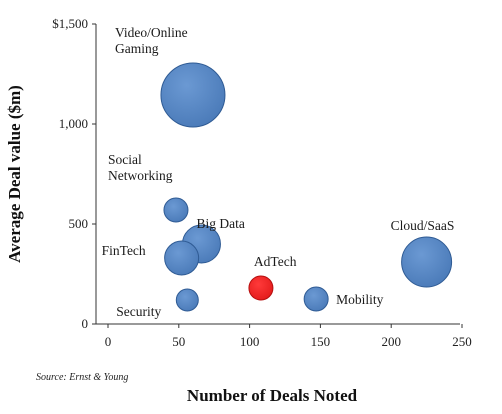 This screenshot has height=414, width=502. I want to click on bubble-security, so click(187, 300).